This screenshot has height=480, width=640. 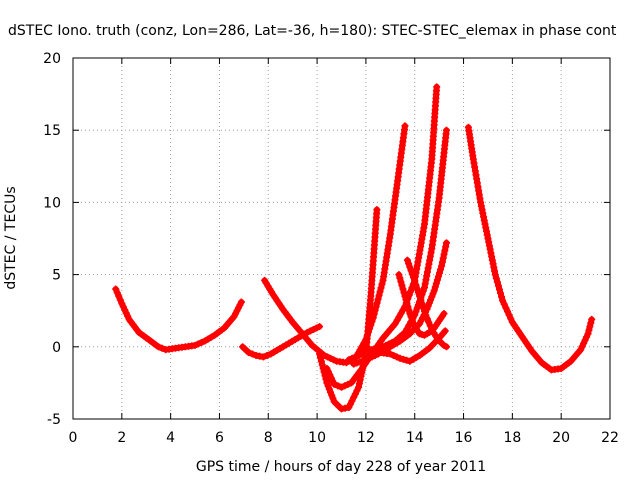 What do you see at coordinates (317, 438) in the screenshot?
I see `x-tick-label: 10` at bounding box center [317, 438].